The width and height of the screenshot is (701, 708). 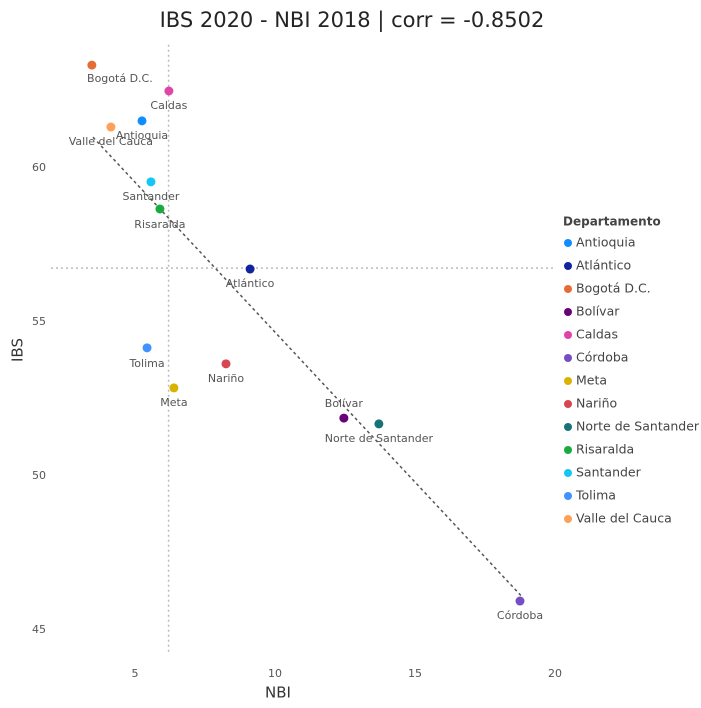 What do you see at coordinates (624, 518) in the screenshot?
I see `legend-item: Valle del Cauca` at bounding box center [624, 518].